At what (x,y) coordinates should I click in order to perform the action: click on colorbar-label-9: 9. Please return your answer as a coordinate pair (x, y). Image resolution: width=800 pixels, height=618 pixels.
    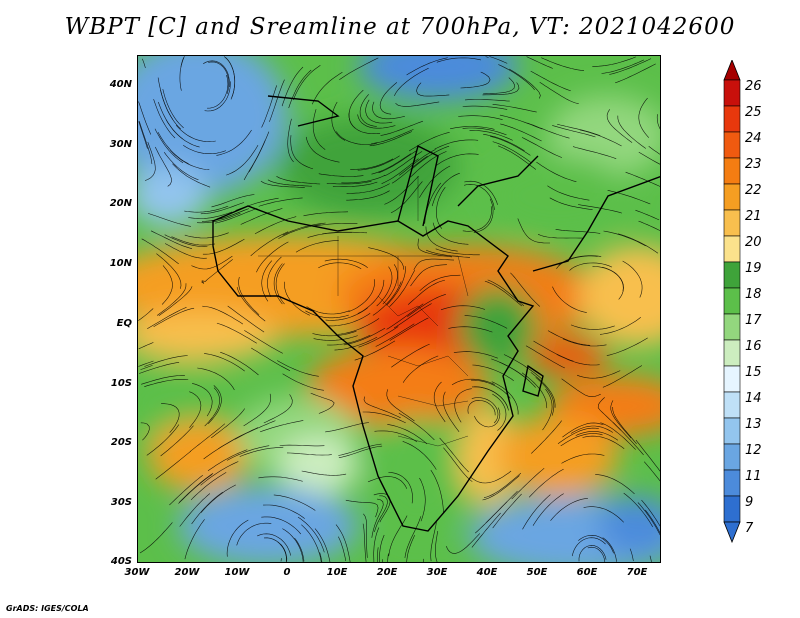
    Looking at the image, I should click on (749, 502).